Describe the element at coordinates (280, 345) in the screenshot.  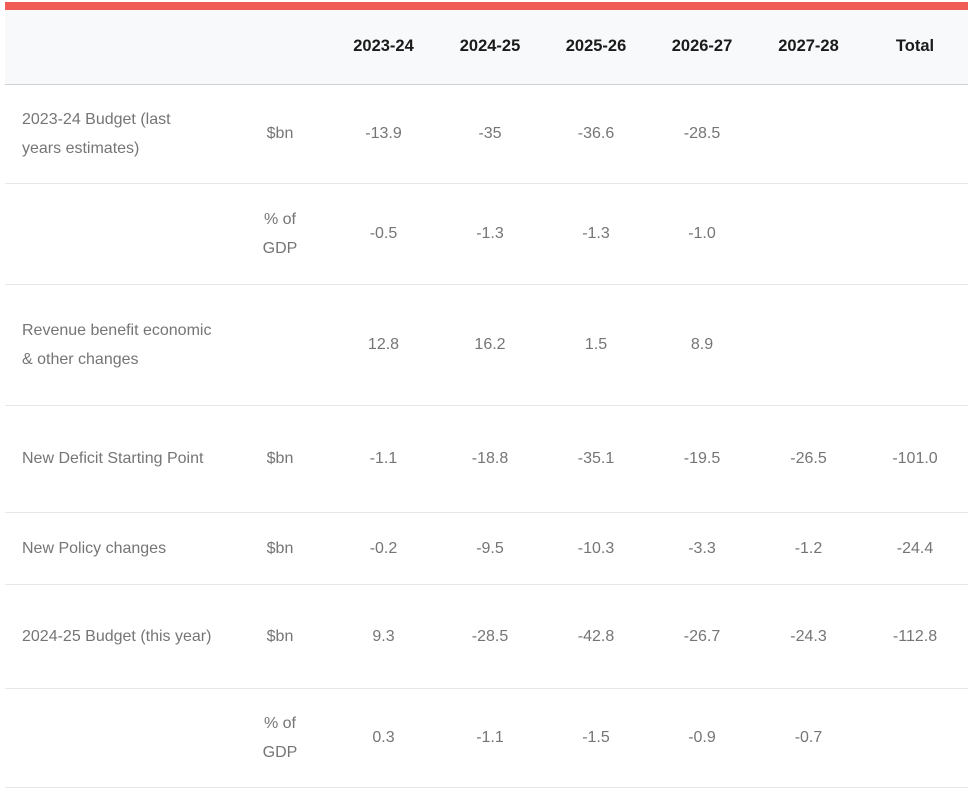
I see `row-unit` at that location.